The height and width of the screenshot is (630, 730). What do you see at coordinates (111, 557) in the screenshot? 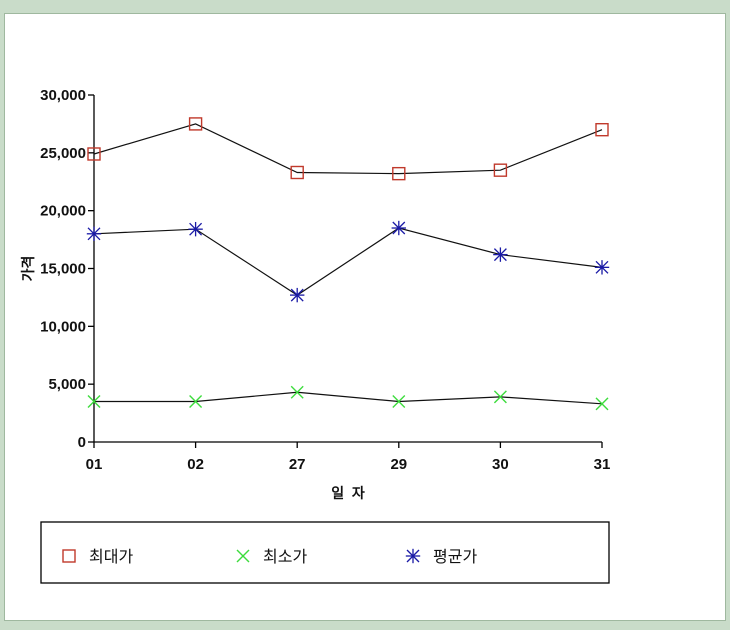
I see `legend-label: 최대가` at bounding box center [111, 557].